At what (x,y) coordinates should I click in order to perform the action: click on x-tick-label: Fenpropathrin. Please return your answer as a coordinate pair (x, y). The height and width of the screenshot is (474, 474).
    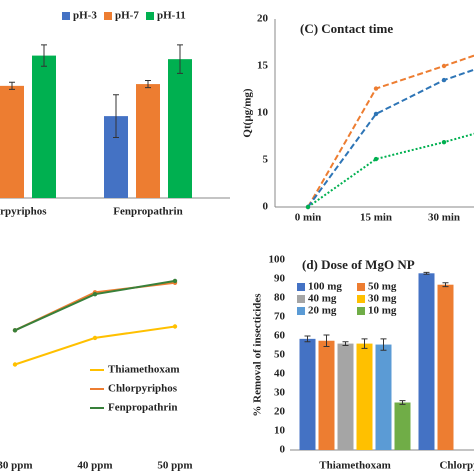
    Looking at the image, I should click on (147, 212).